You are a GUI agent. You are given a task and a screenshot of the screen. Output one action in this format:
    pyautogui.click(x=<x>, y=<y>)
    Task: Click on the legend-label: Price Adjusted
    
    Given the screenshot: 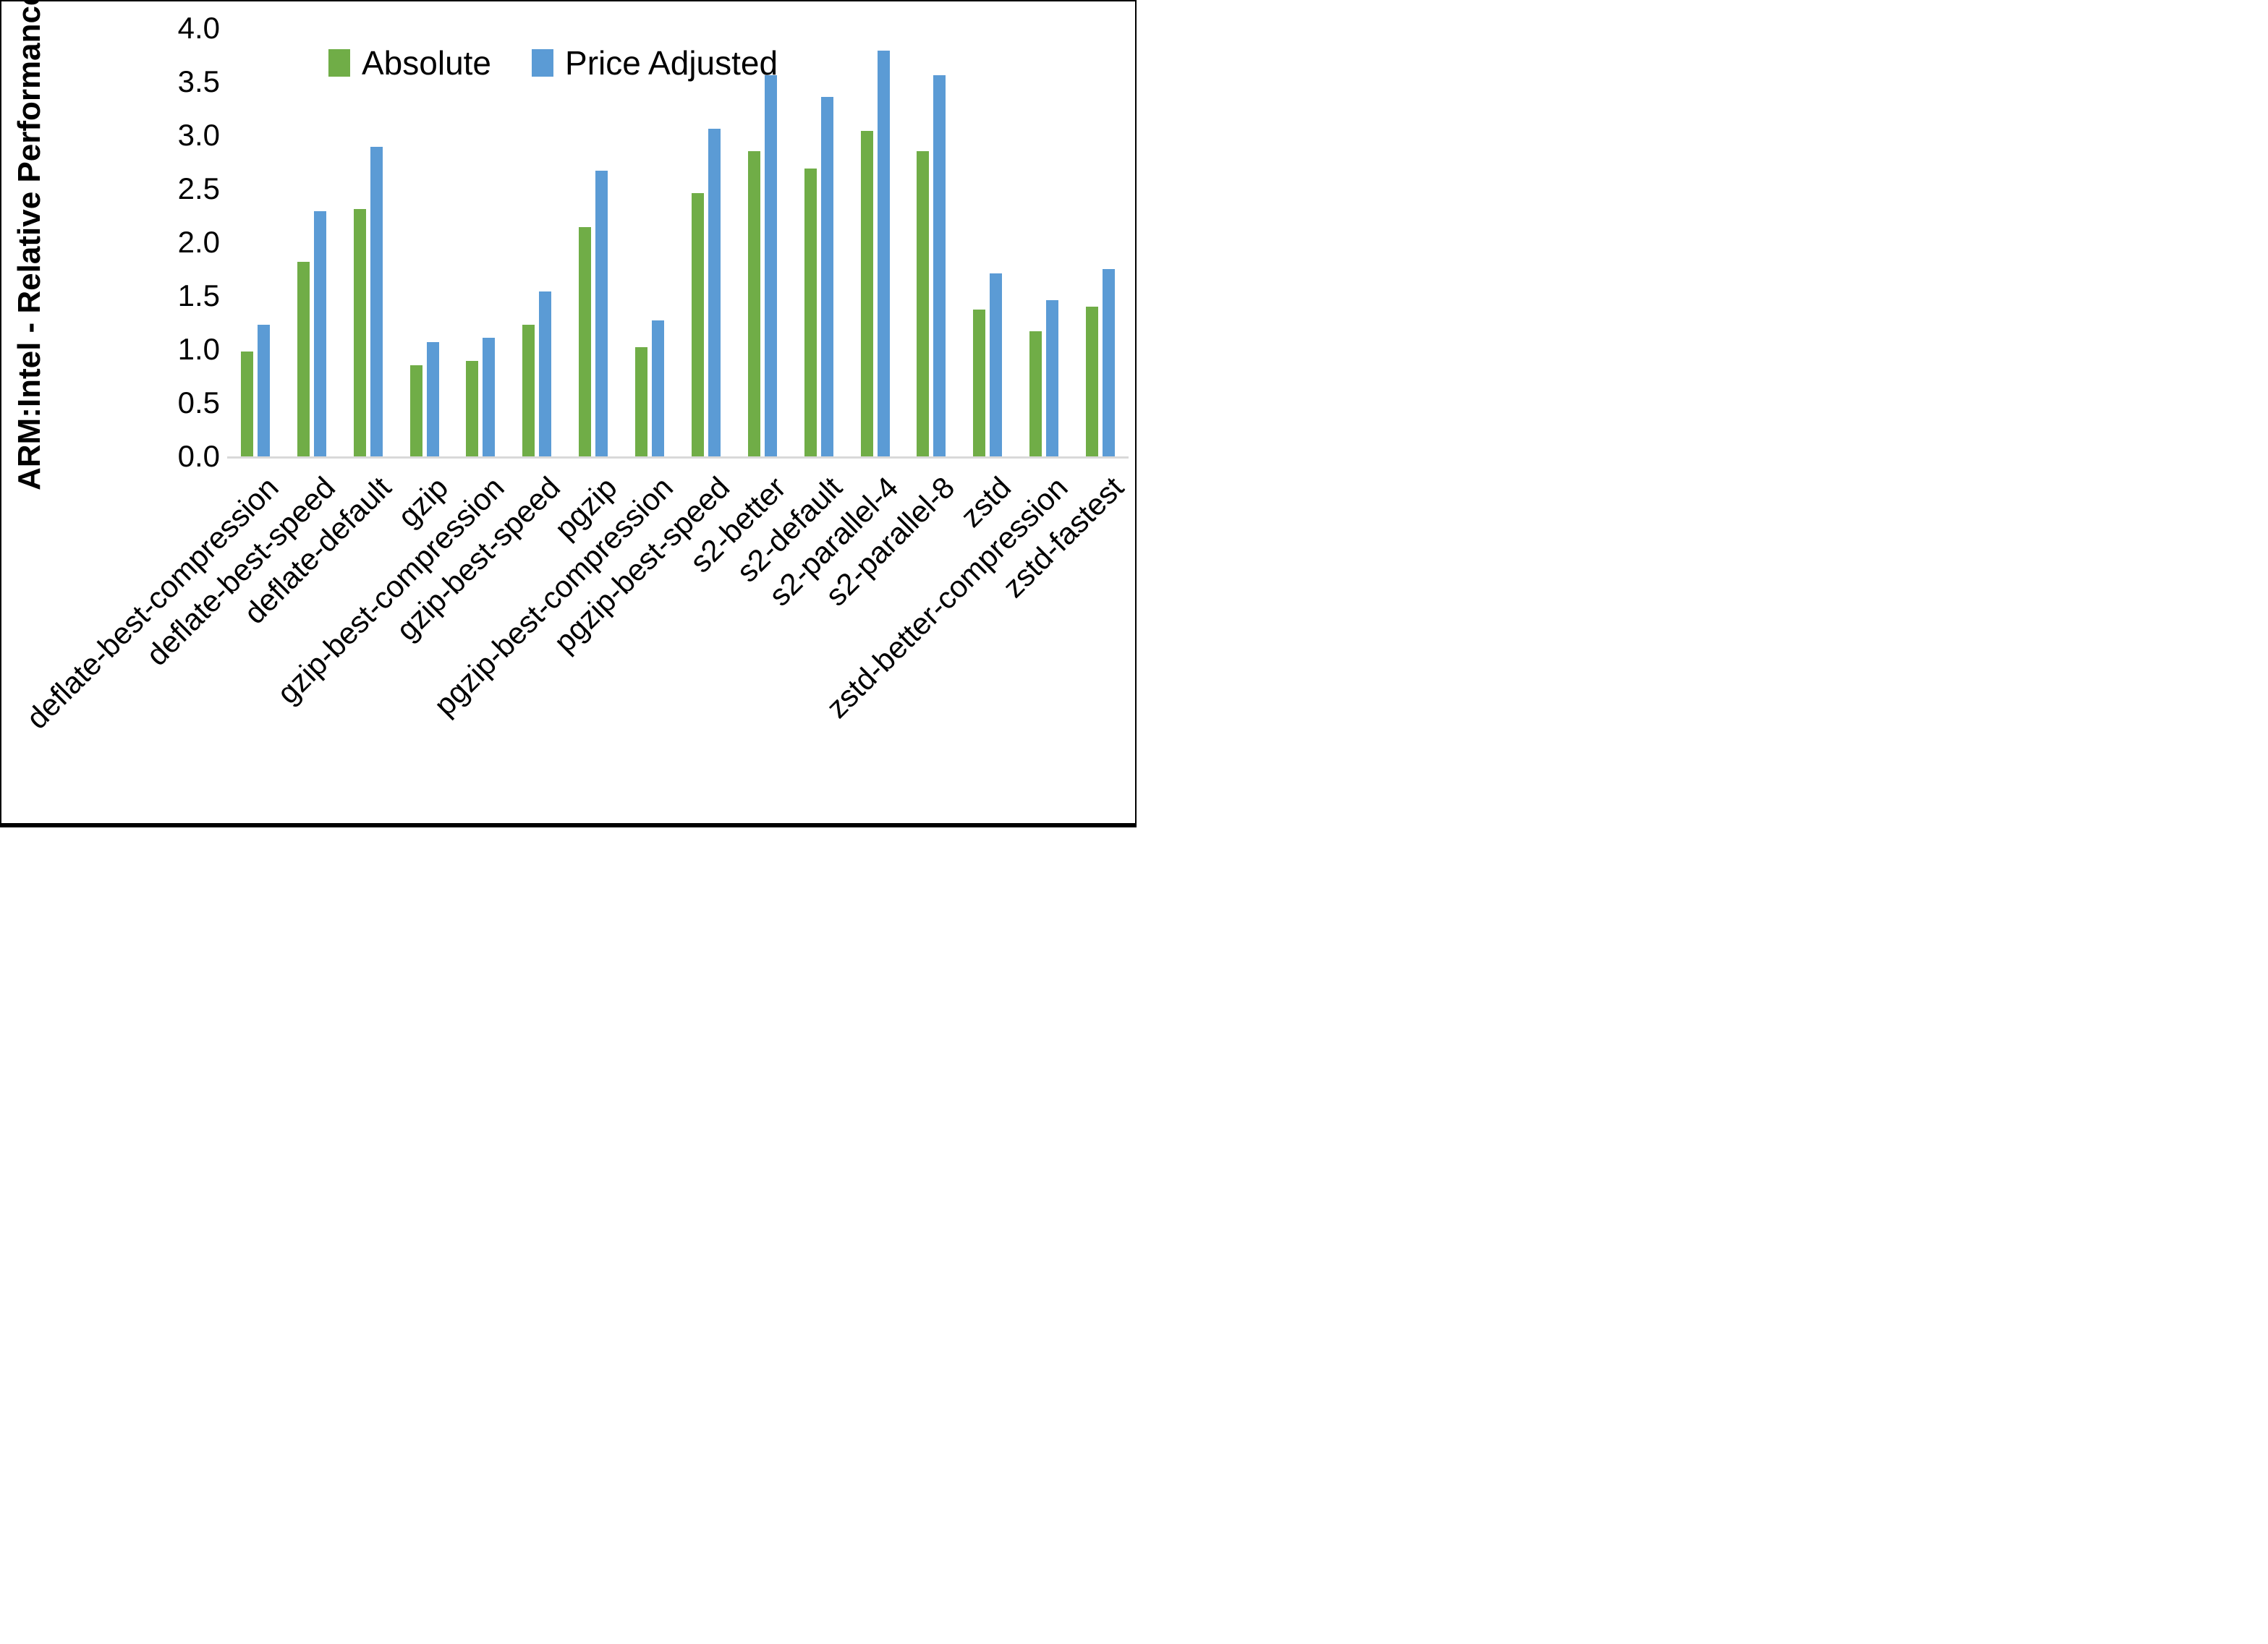 What is the action you would take?
    pyautogui.click(x=671, y=63)
    